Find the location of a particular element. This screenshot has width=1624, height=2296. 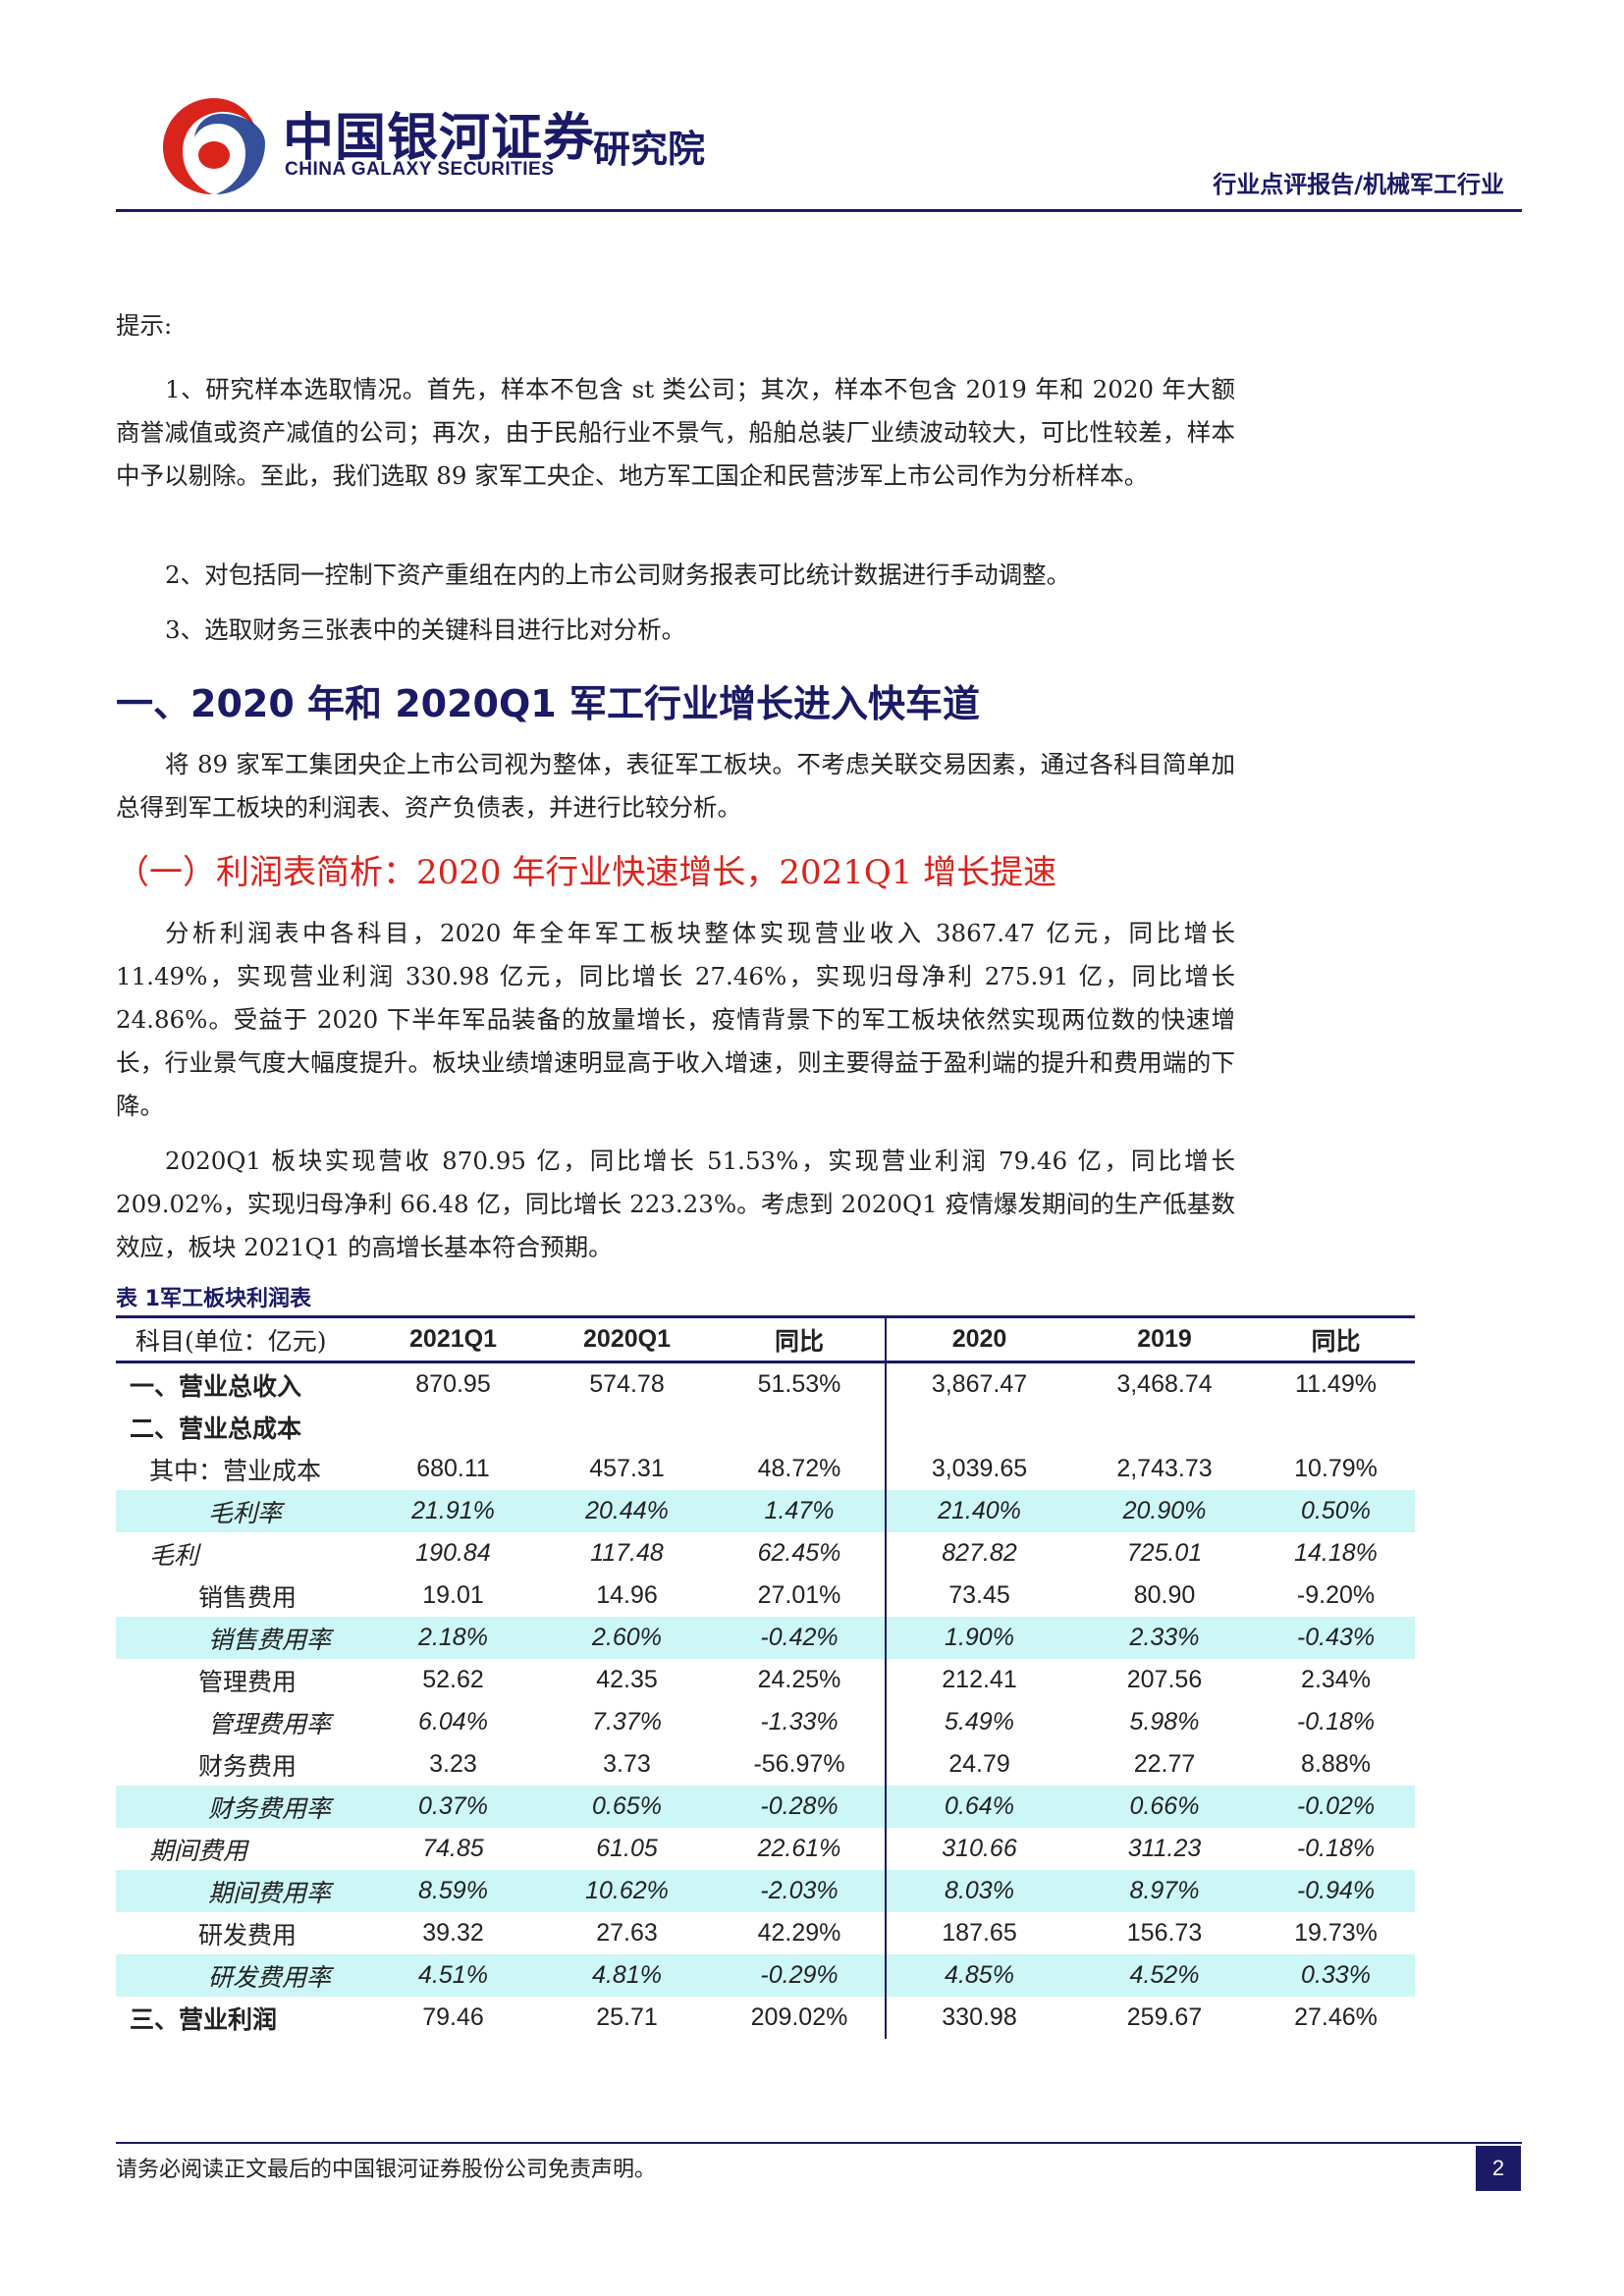

table-cell: 42.35 is located at coordinates (627, 1679).